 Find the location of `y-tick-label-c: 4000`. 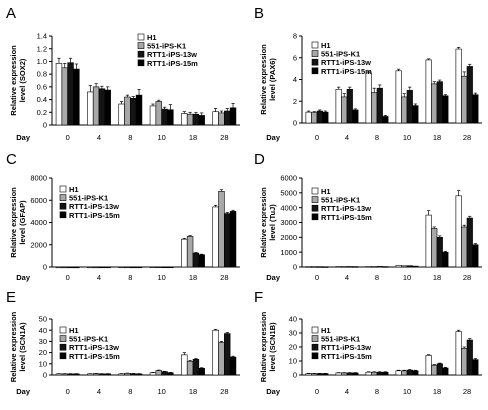

y-tick-label-c: 4000 is located at coordinates (38, 222).